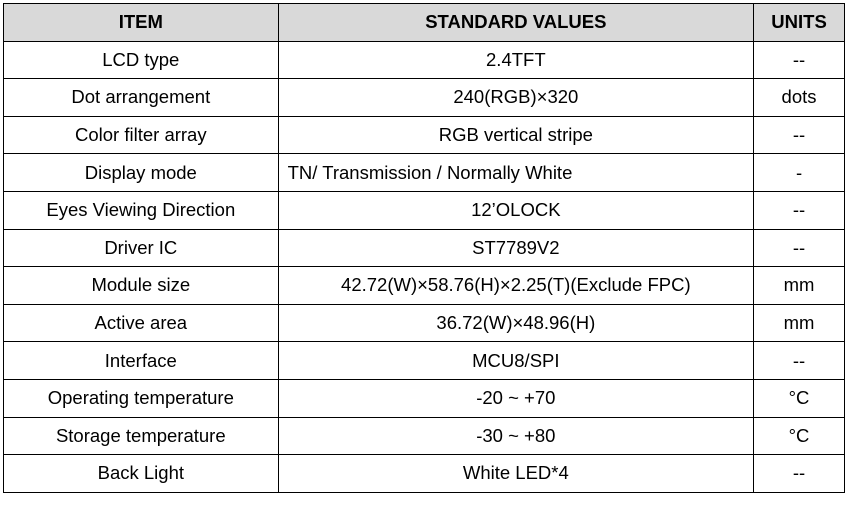 This screenshot has height=511, width=849. What do you see at coordinates (799, 172) in the screenshot?
I see `table-cell: -` at bounding box center [799, 172].